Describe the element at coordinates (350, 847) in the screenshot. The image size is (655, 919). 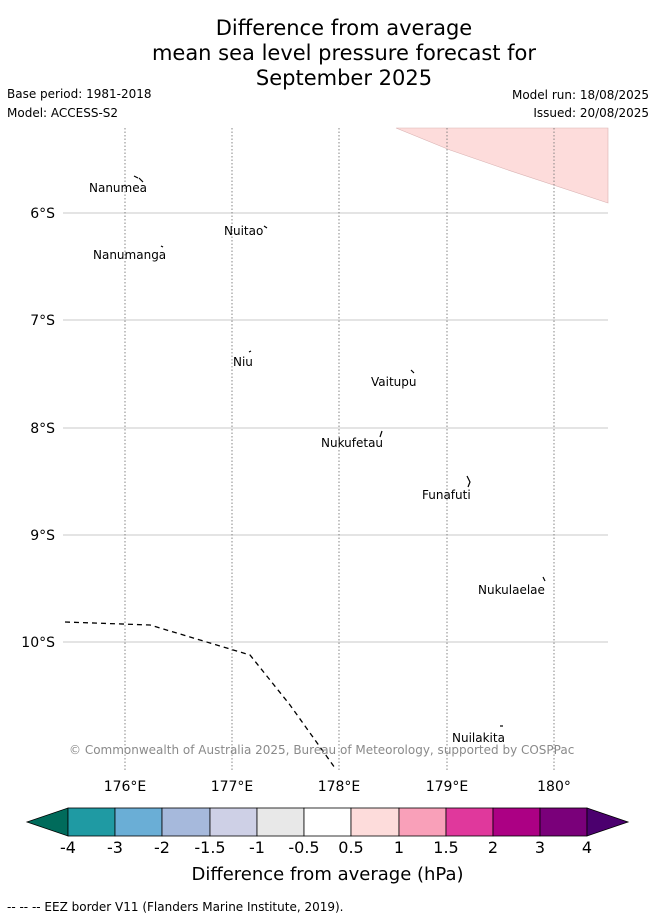
I see `colorbar-tick-label: 0.5` at that location.